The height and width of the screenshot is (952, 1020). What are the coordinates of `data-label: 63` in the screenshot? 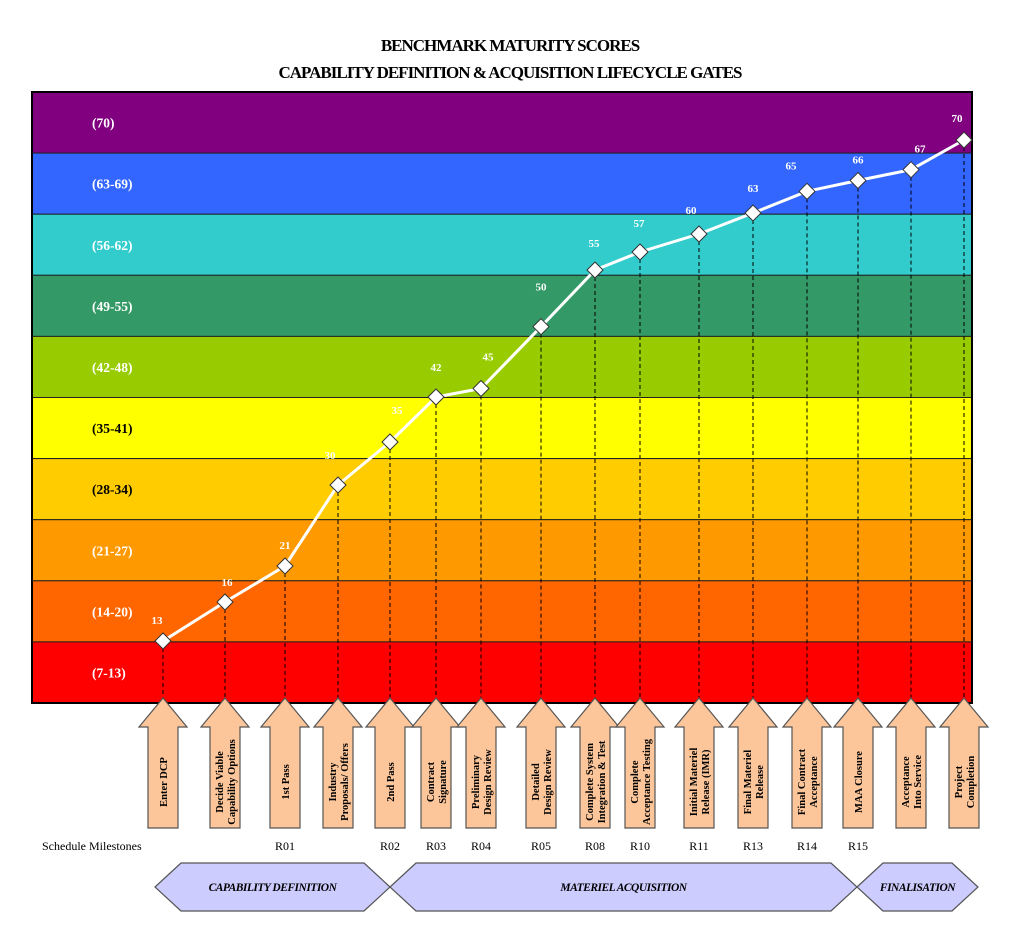 It's located at (754, 189).